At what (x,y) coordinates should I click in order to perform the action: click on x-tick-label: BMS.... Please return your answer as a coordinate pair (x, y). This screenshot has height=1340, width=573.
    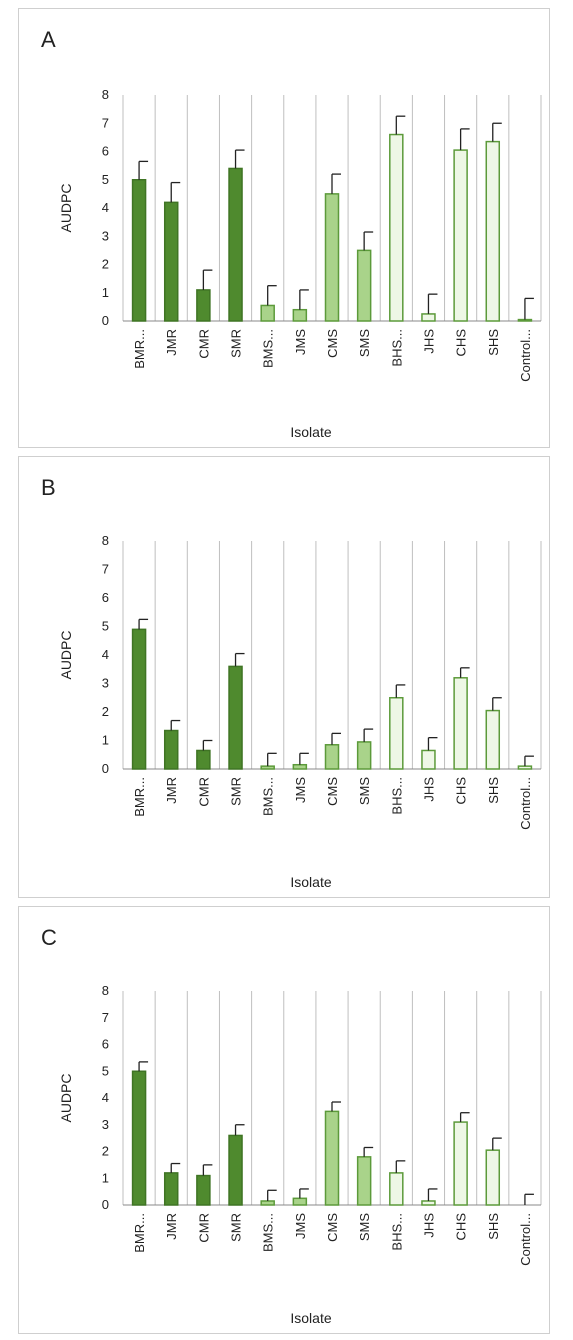
    Looking at the image, I should click on (268, 796).